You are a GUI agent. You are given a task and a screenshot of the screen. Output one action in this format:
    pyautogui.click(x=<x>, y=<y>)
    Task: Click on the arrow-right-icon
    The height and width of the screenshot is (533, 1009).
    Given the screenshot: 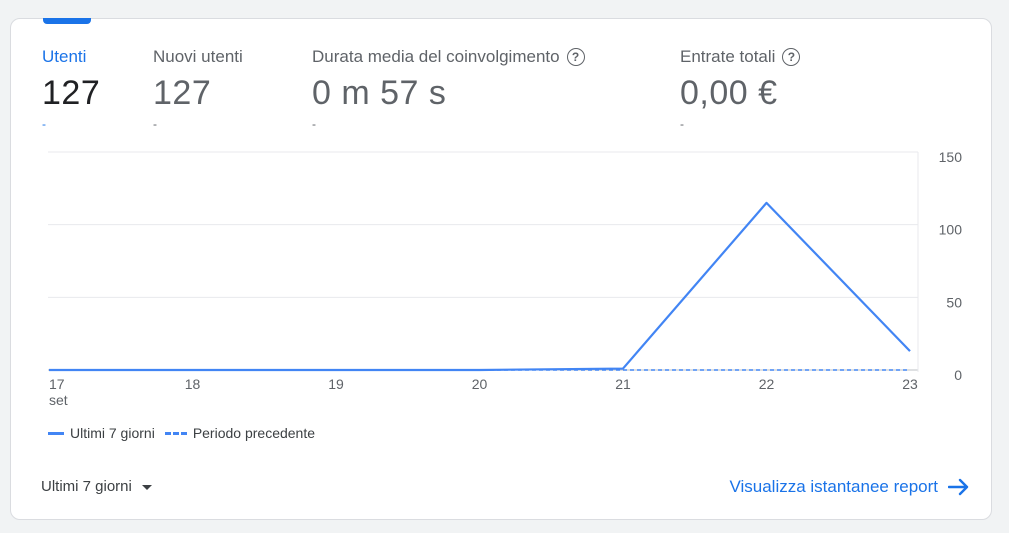 What is the action you would take?
    pyautogui.click(x=958, y=487)
    